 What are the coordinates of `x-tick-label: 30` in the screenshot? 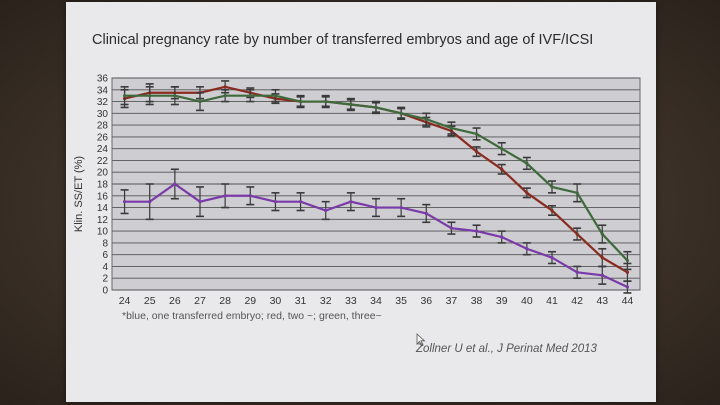 It's located at (276, 301).